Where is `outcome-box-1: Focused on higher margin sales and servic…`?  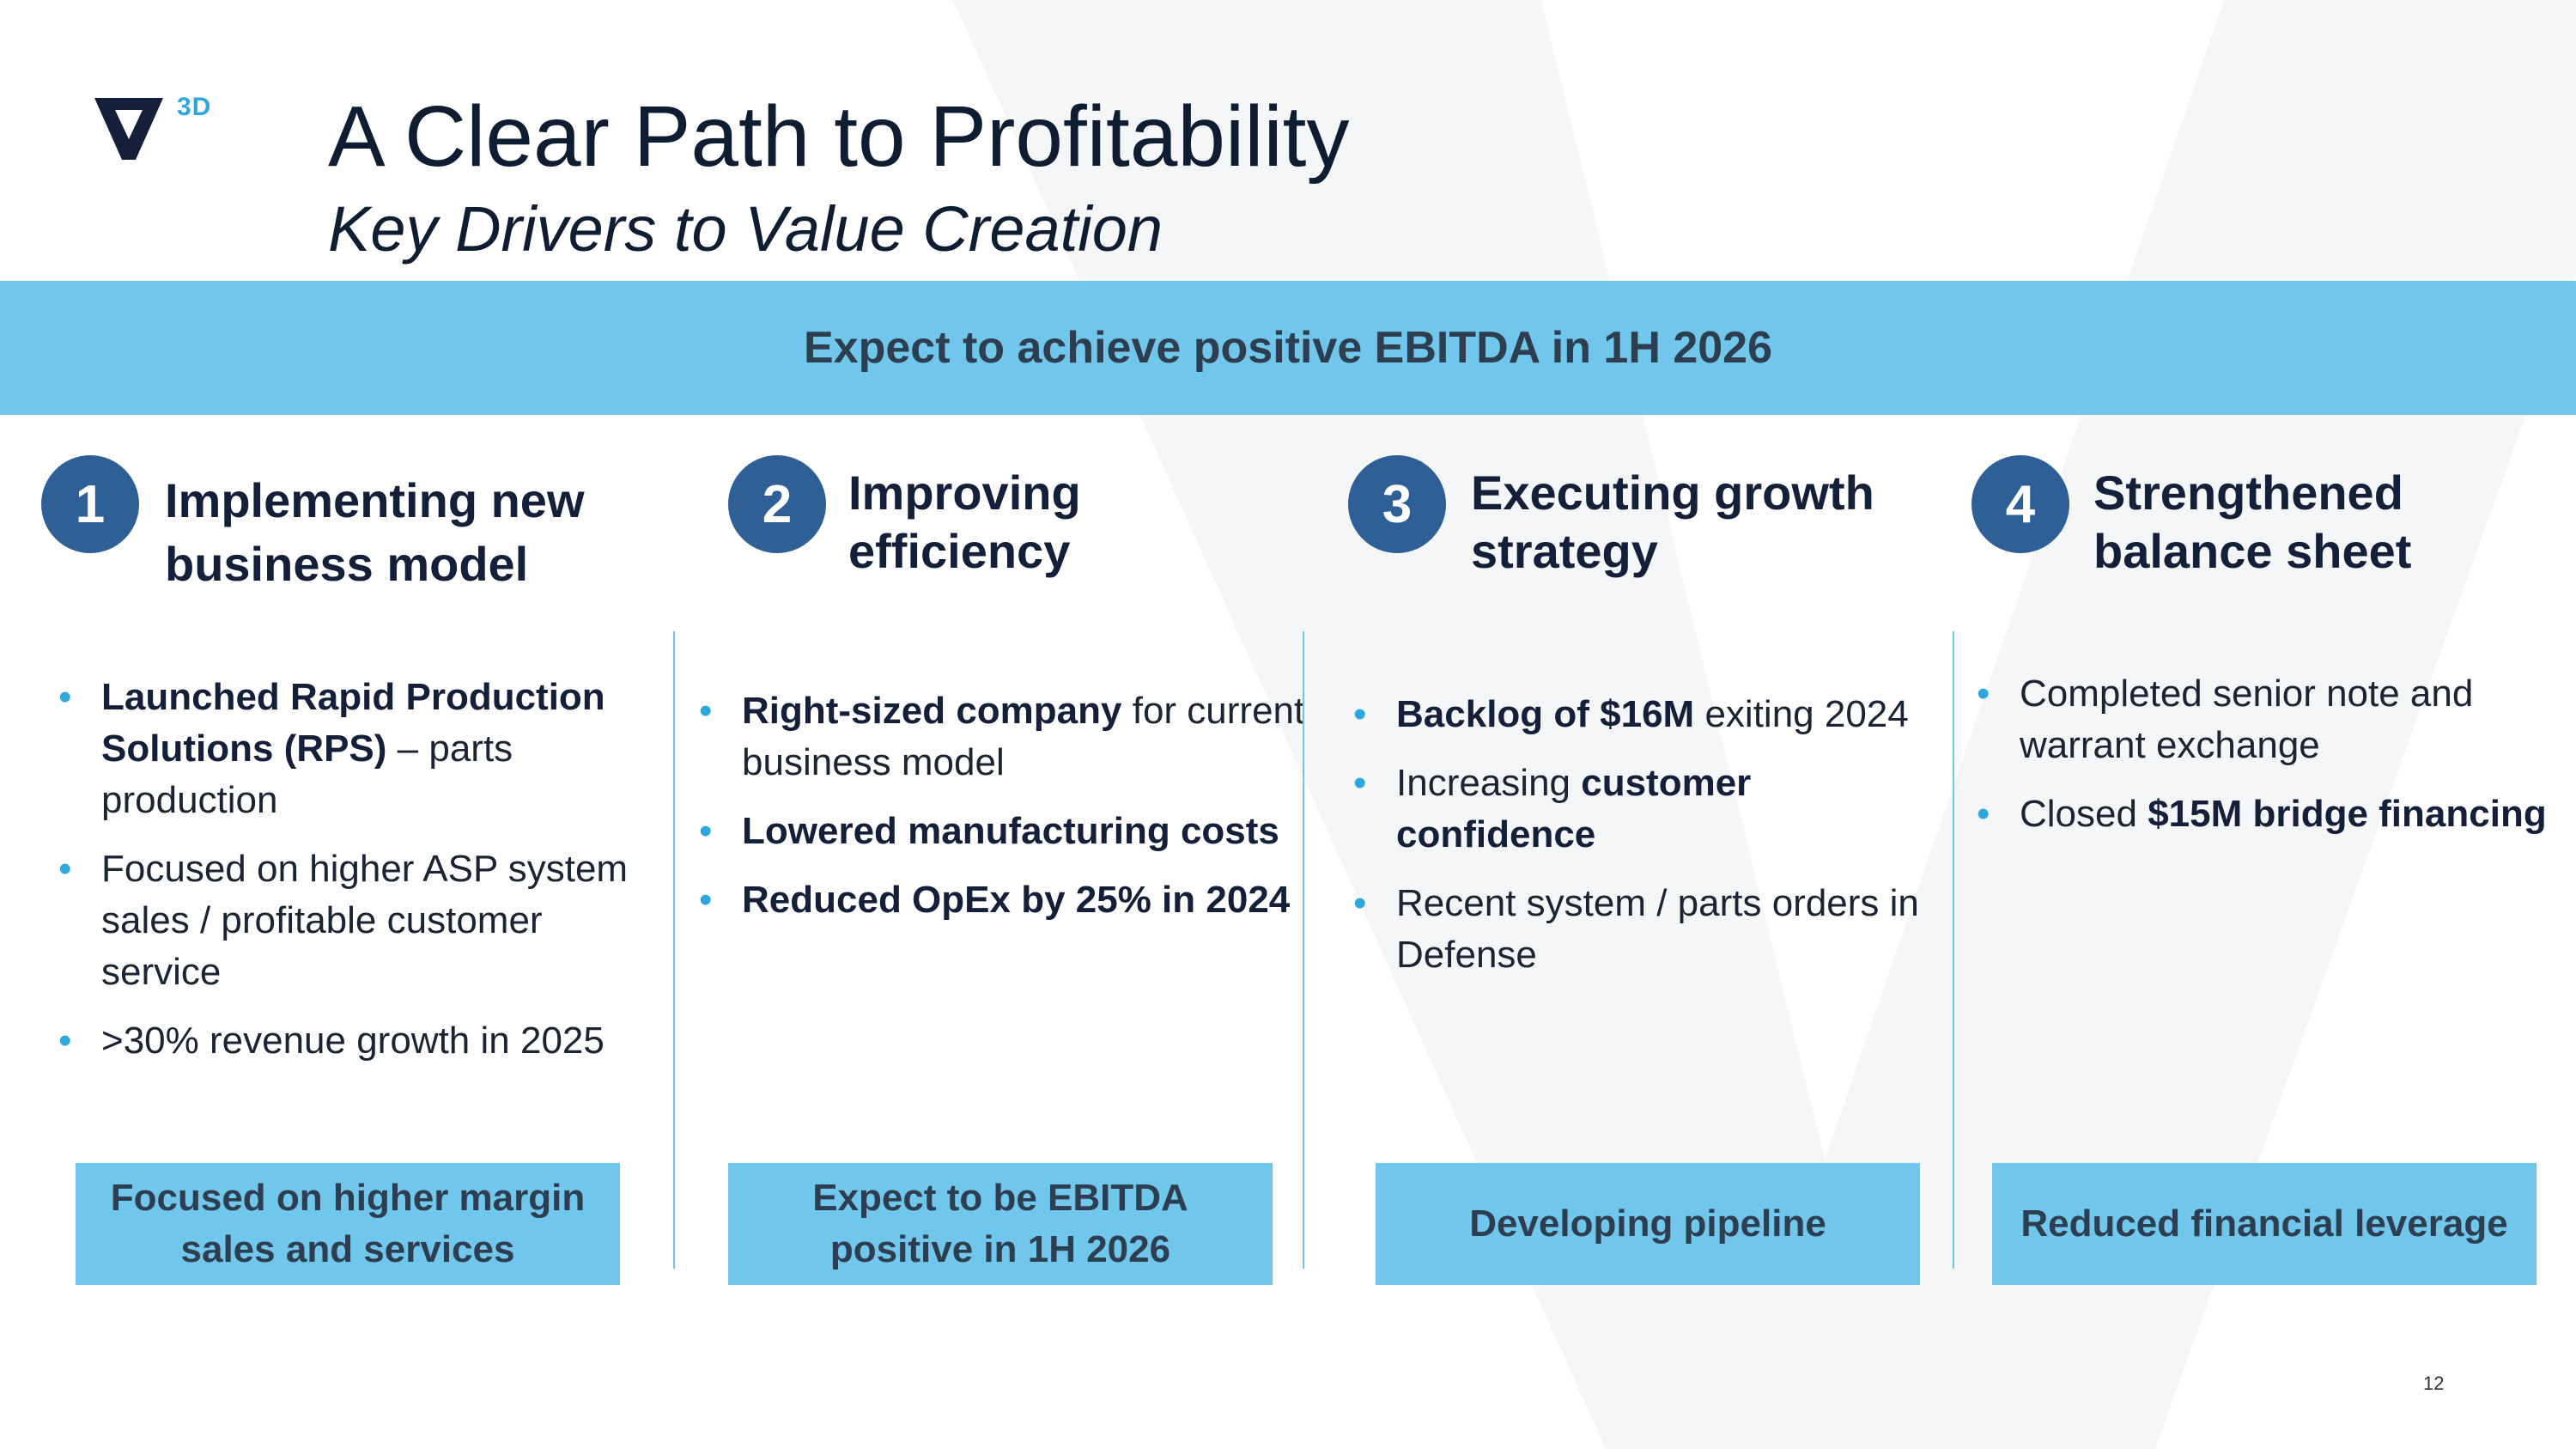 outcome-box-1: Focused on higher margin sales and servic… is located at coordinates (348, 1224).